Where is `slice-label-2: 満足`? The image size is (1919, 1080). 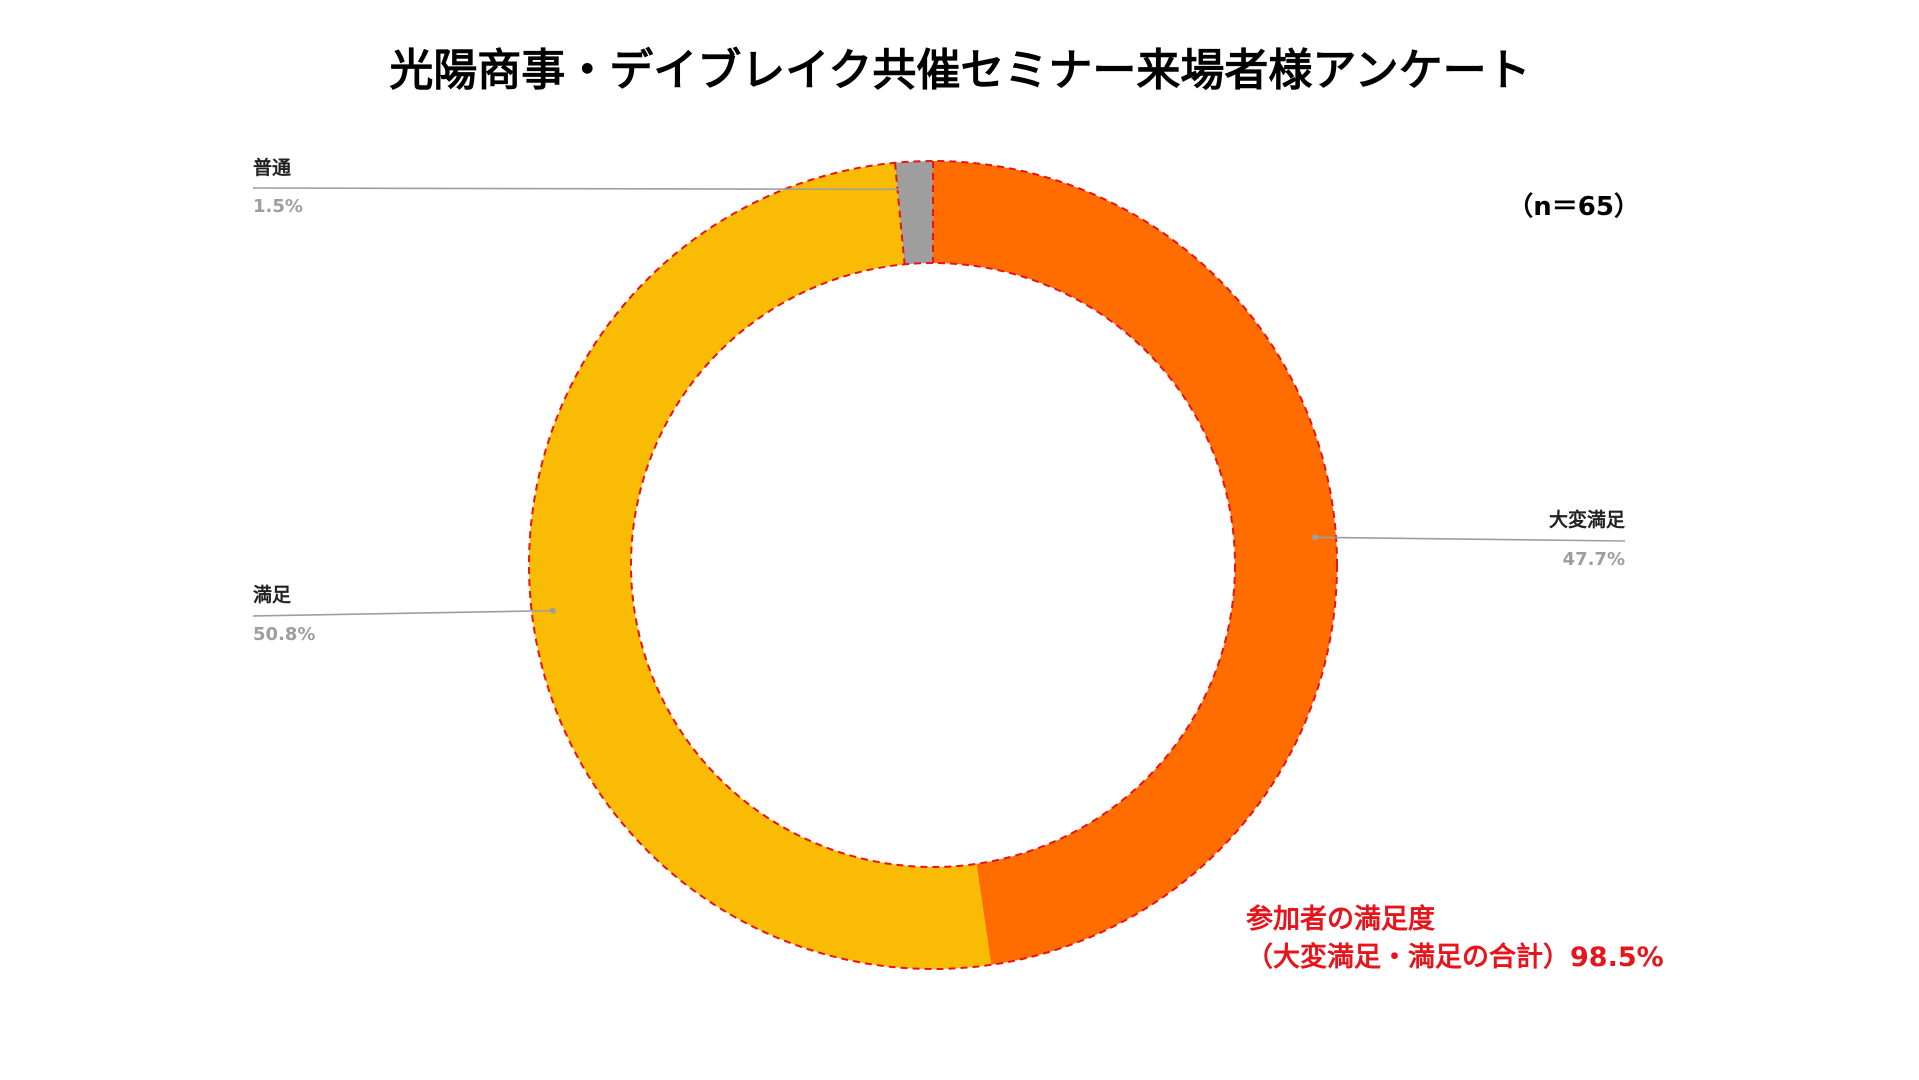
slice-label-2: 満足 is located at coordinates (272, 595).